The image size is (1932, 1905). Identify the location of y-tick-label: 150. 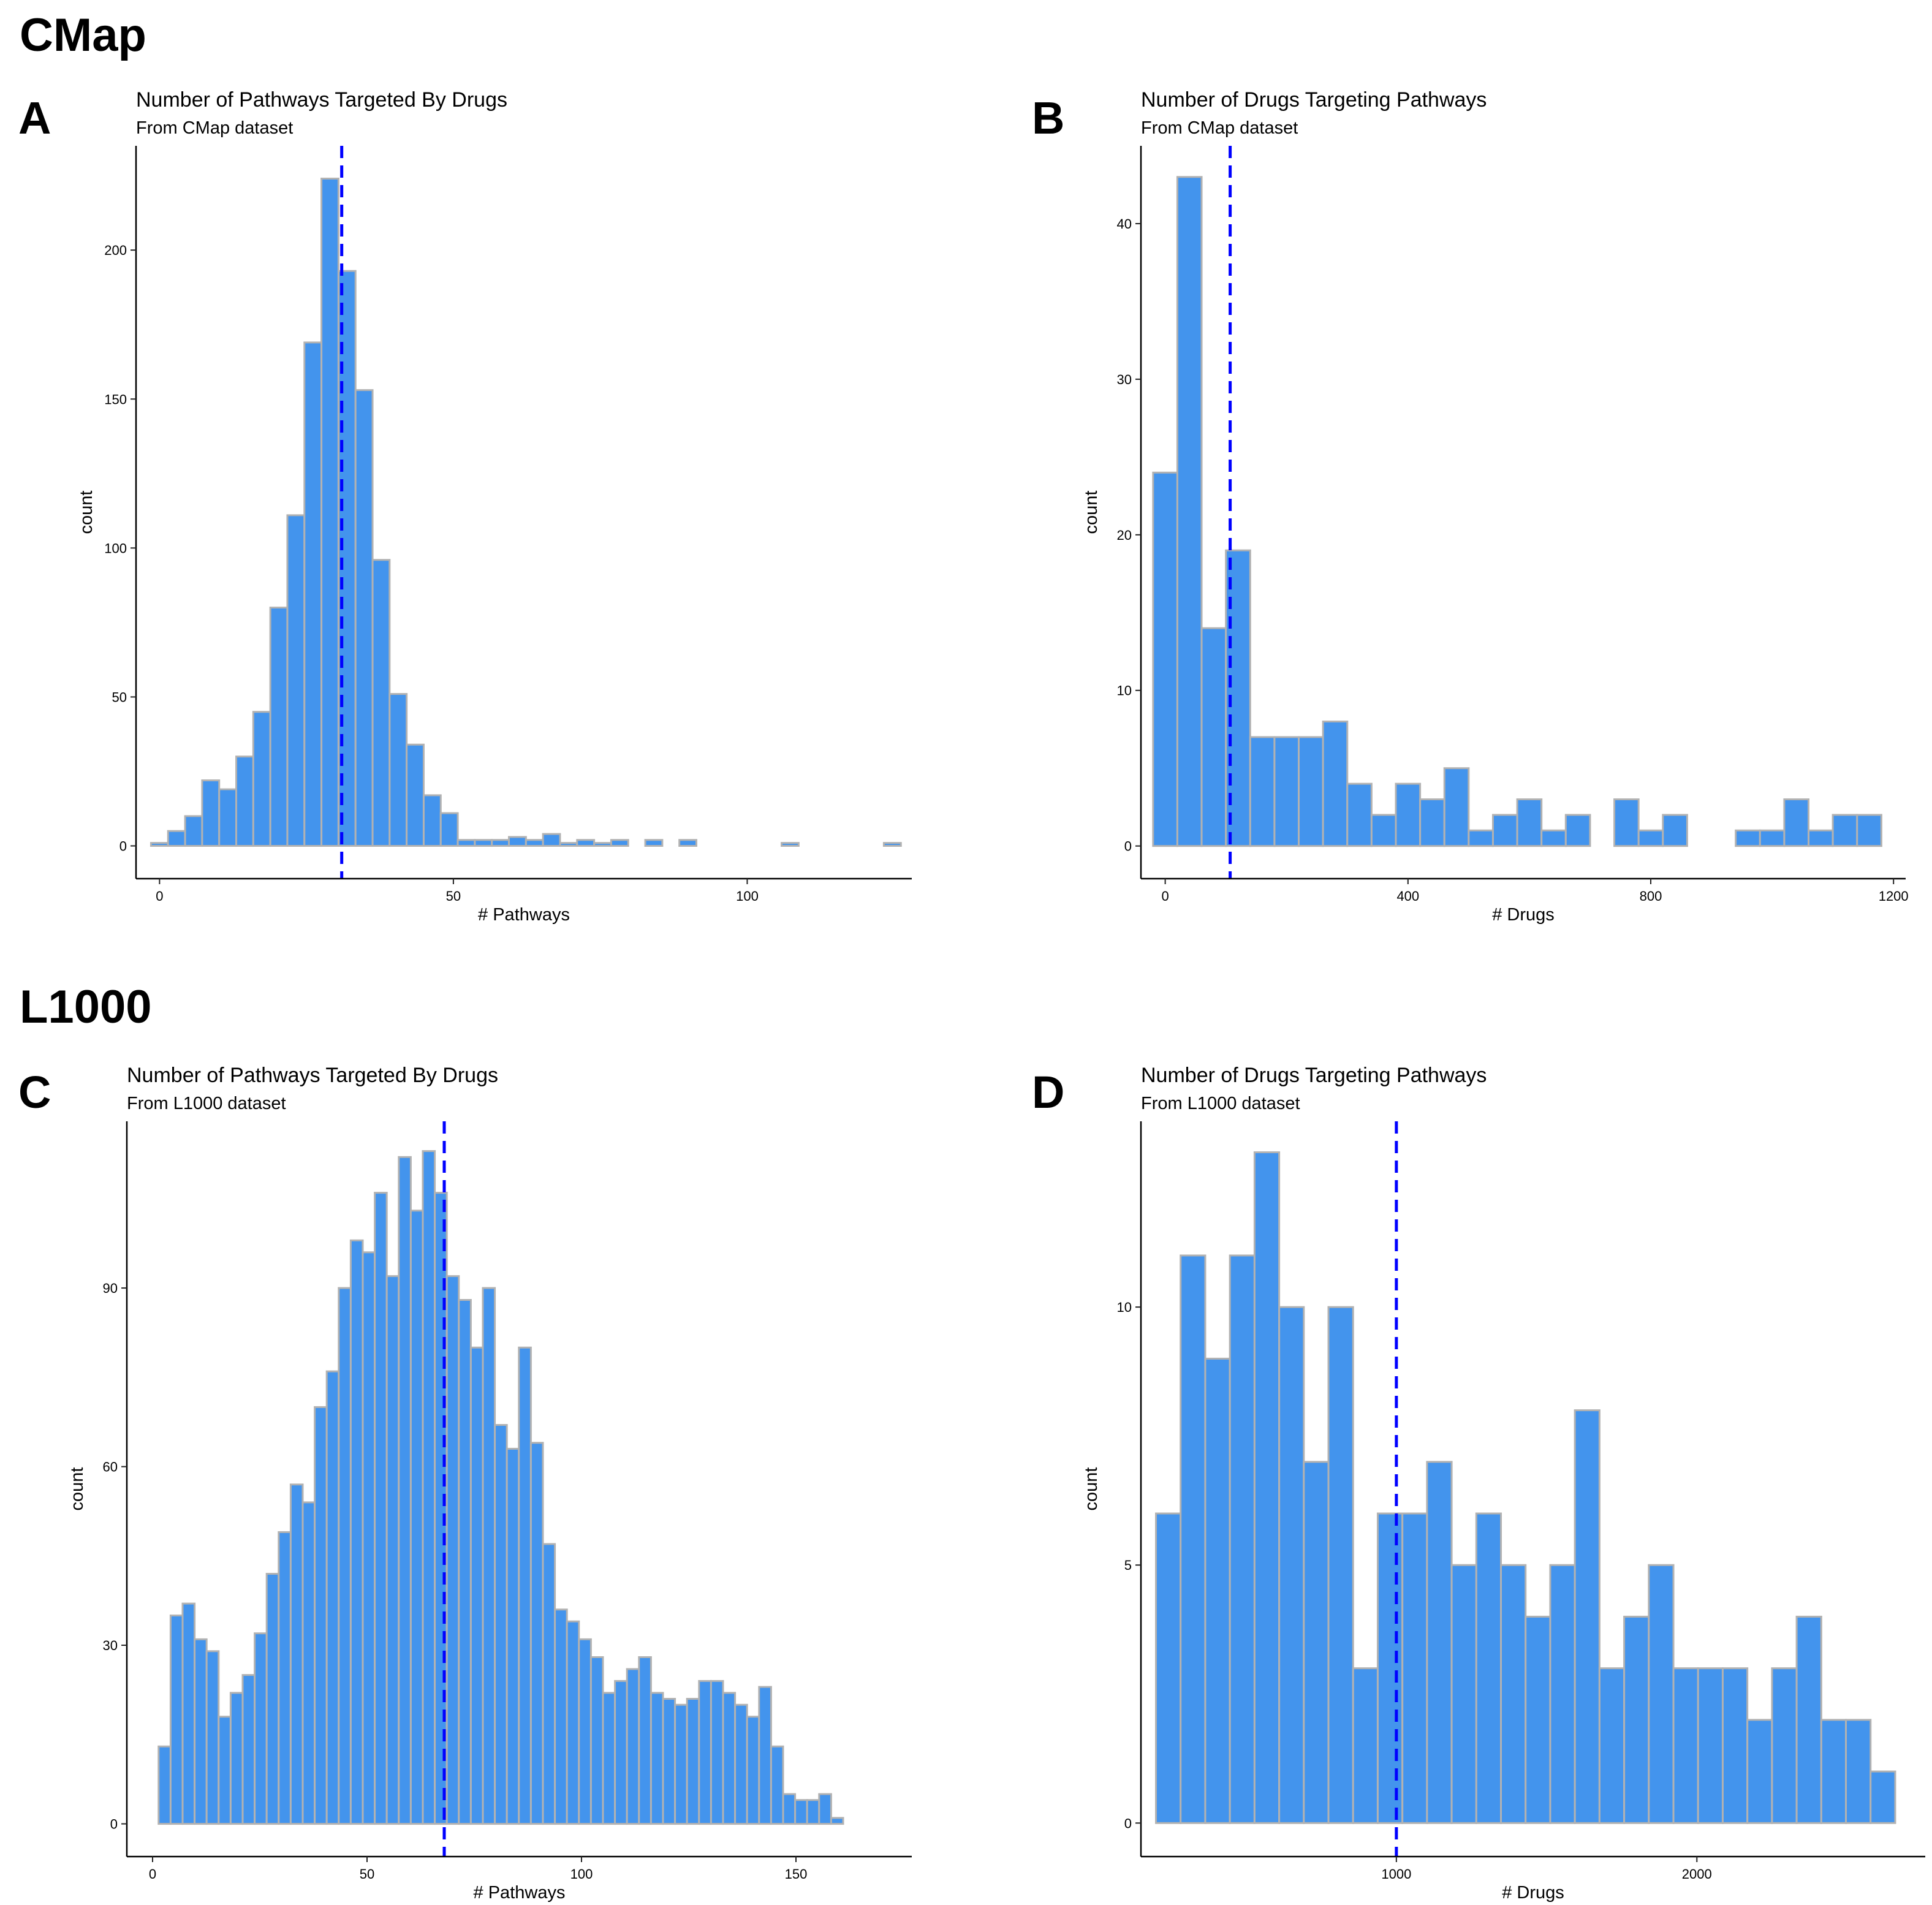
(115, 399).